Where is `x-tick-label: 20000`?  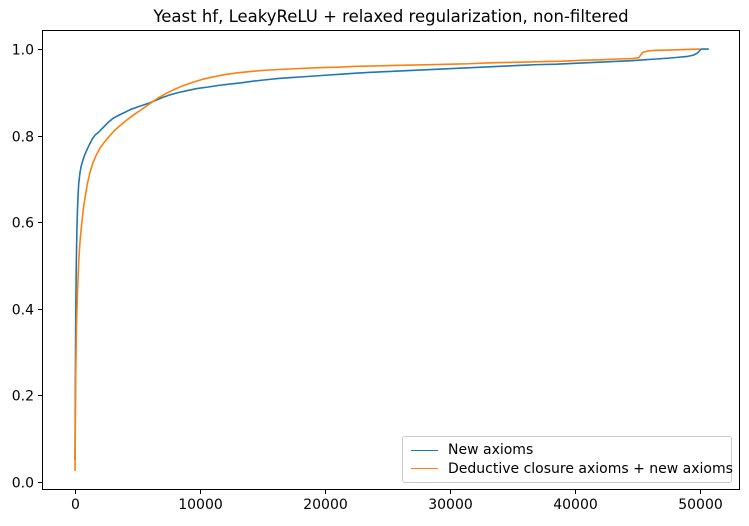 x-tick-label: 20000 is located at coordinates (325, 505).